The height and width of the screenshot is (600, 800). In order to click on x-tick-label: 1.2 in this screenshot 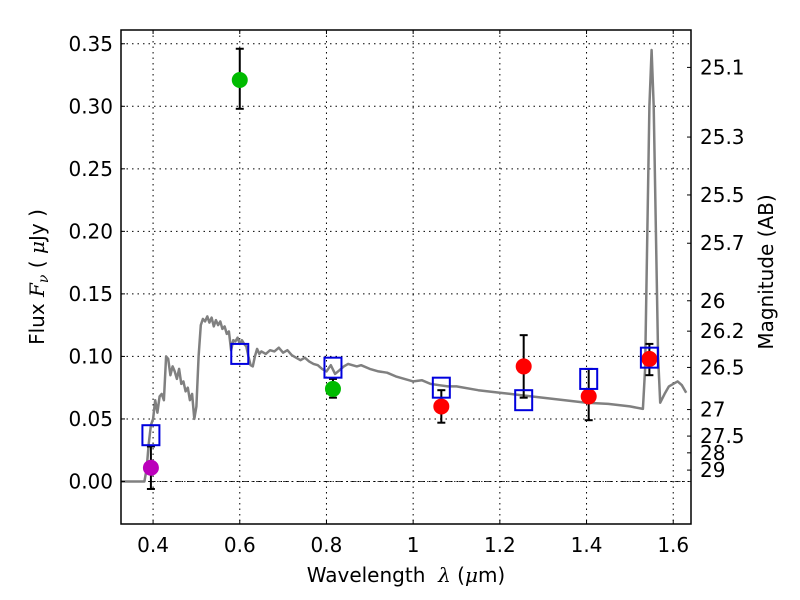, I will do `click(500, 545)`.